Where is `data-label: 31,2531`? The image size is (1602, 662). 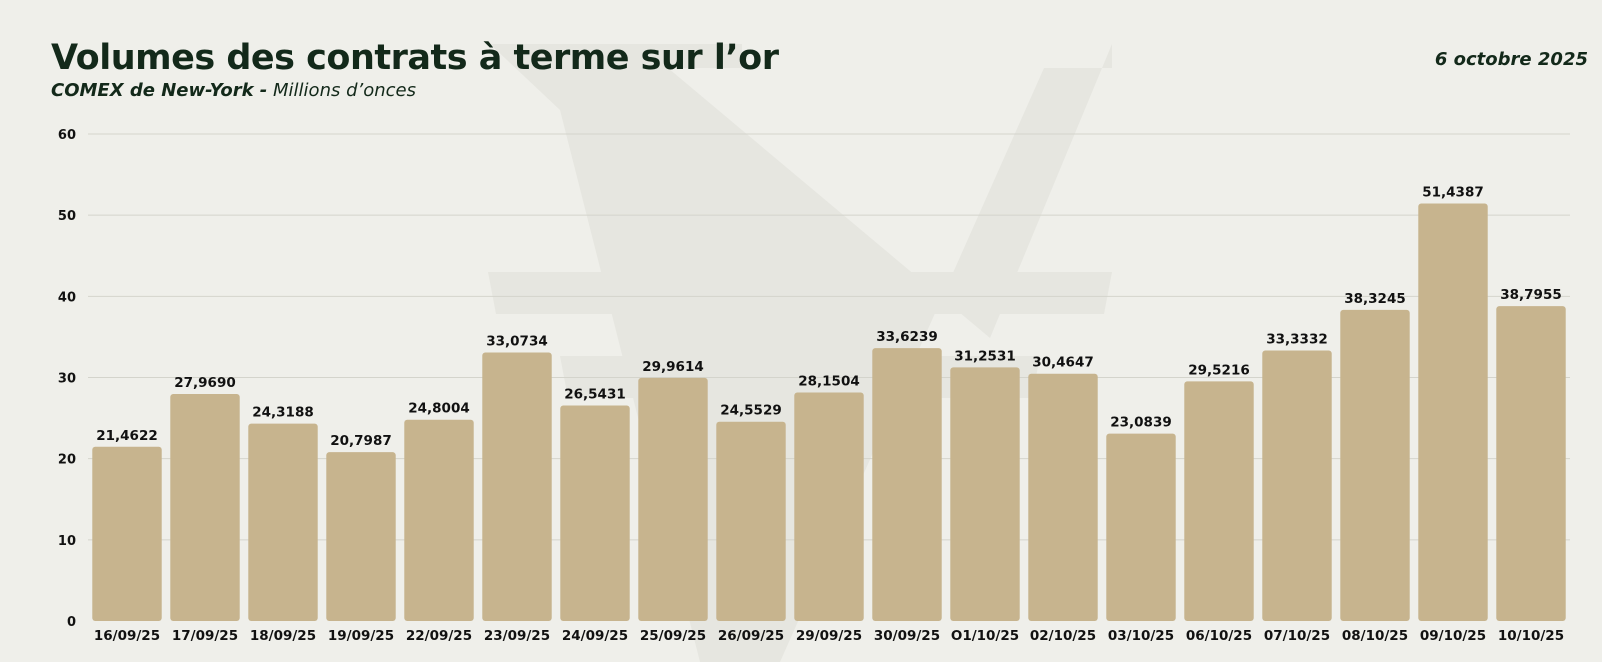 data-label: 31,2531 is located at coordinates (985, 356).